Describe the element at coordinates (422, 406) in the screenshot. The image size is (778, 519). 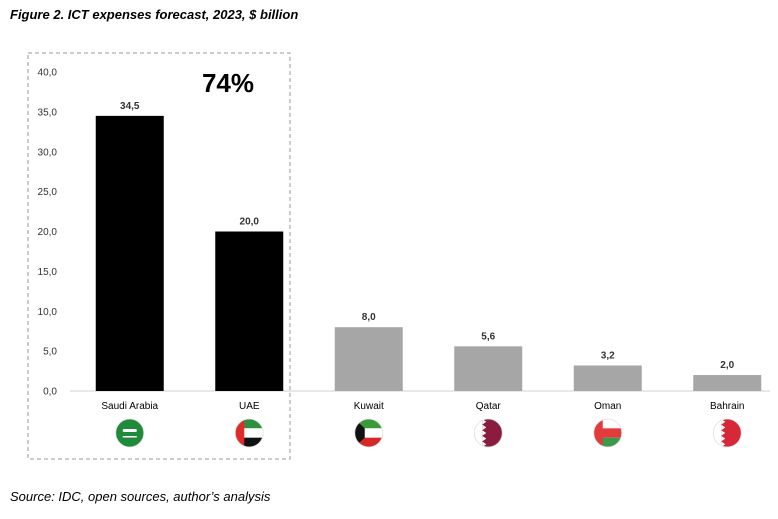
I see `category-labels: Saudi Arabia UAE Kuwait Qatar Oman Bahrain` at that location.